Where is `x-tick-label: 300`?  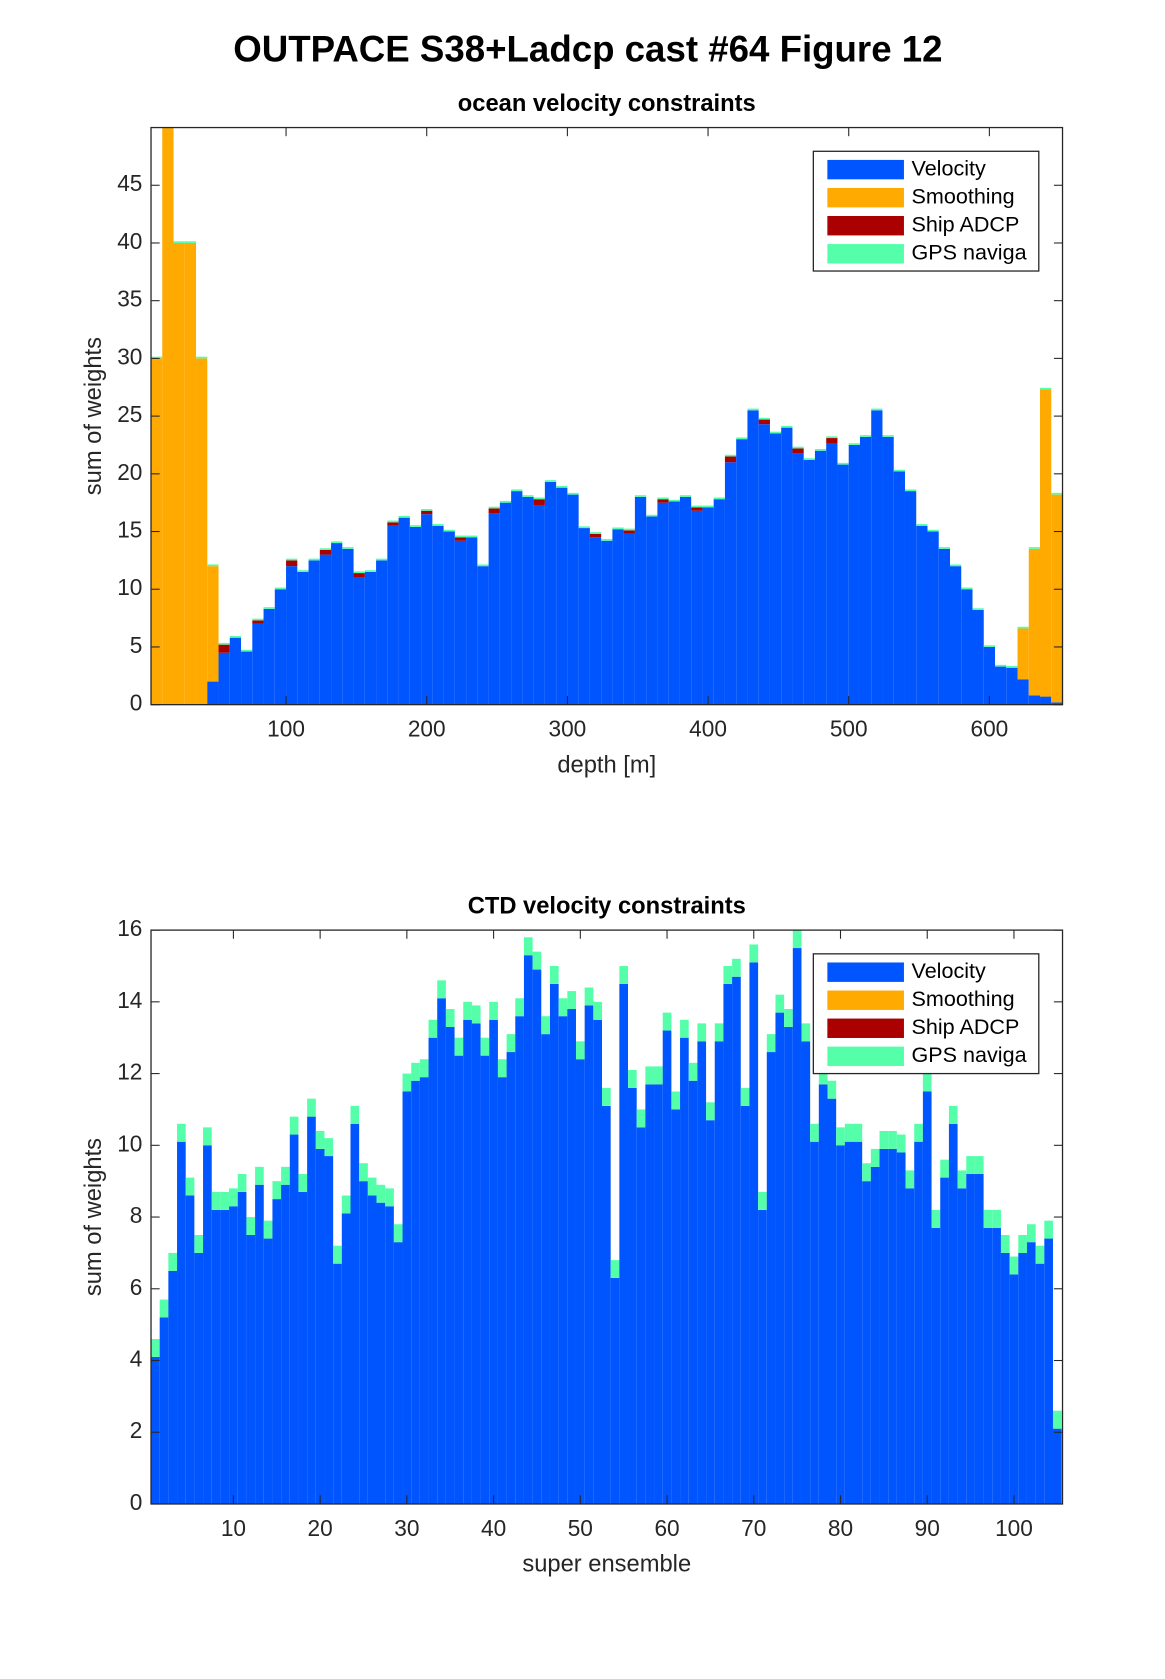
x-tick-label: 300 is located at coordinates (567, 729).